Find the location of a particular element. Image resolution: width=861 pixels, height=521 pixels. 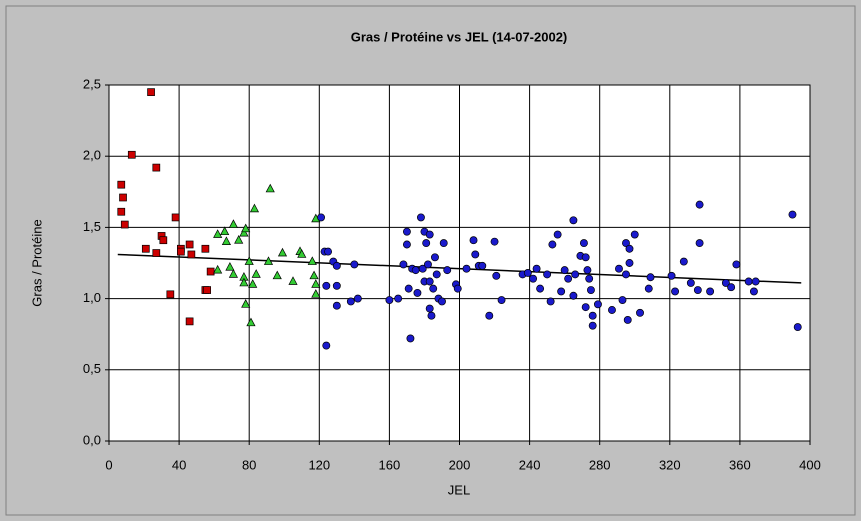

y-tick-label: 0,5 is located at coordinates (92, 368).